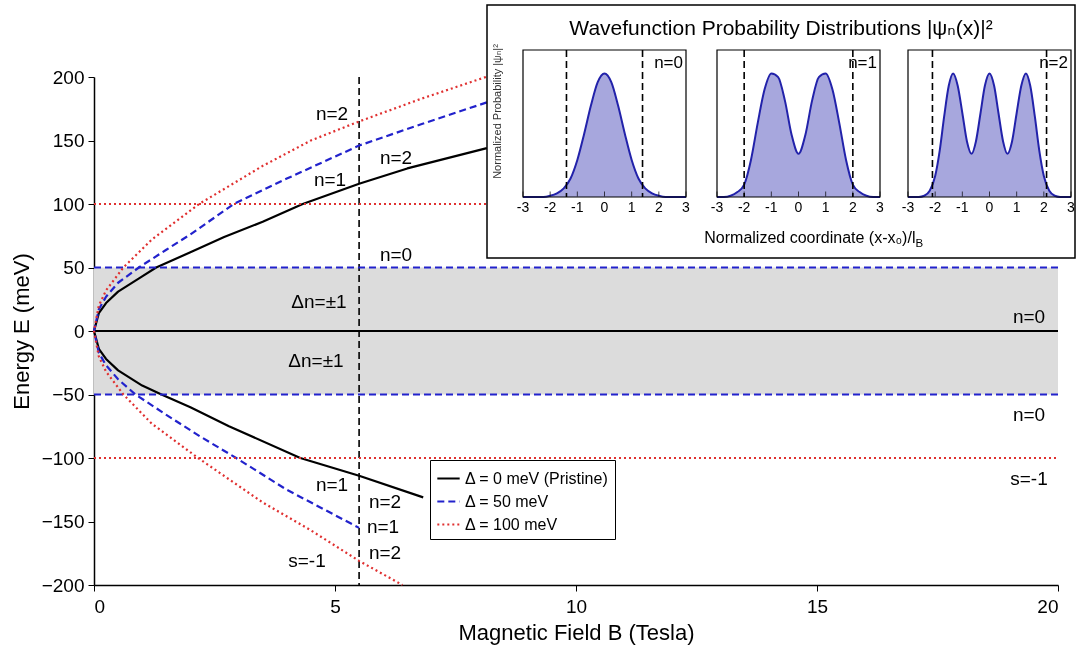 The image size is (1079, 653). I want to click on x-tick-label: 5, so click(335, 606).